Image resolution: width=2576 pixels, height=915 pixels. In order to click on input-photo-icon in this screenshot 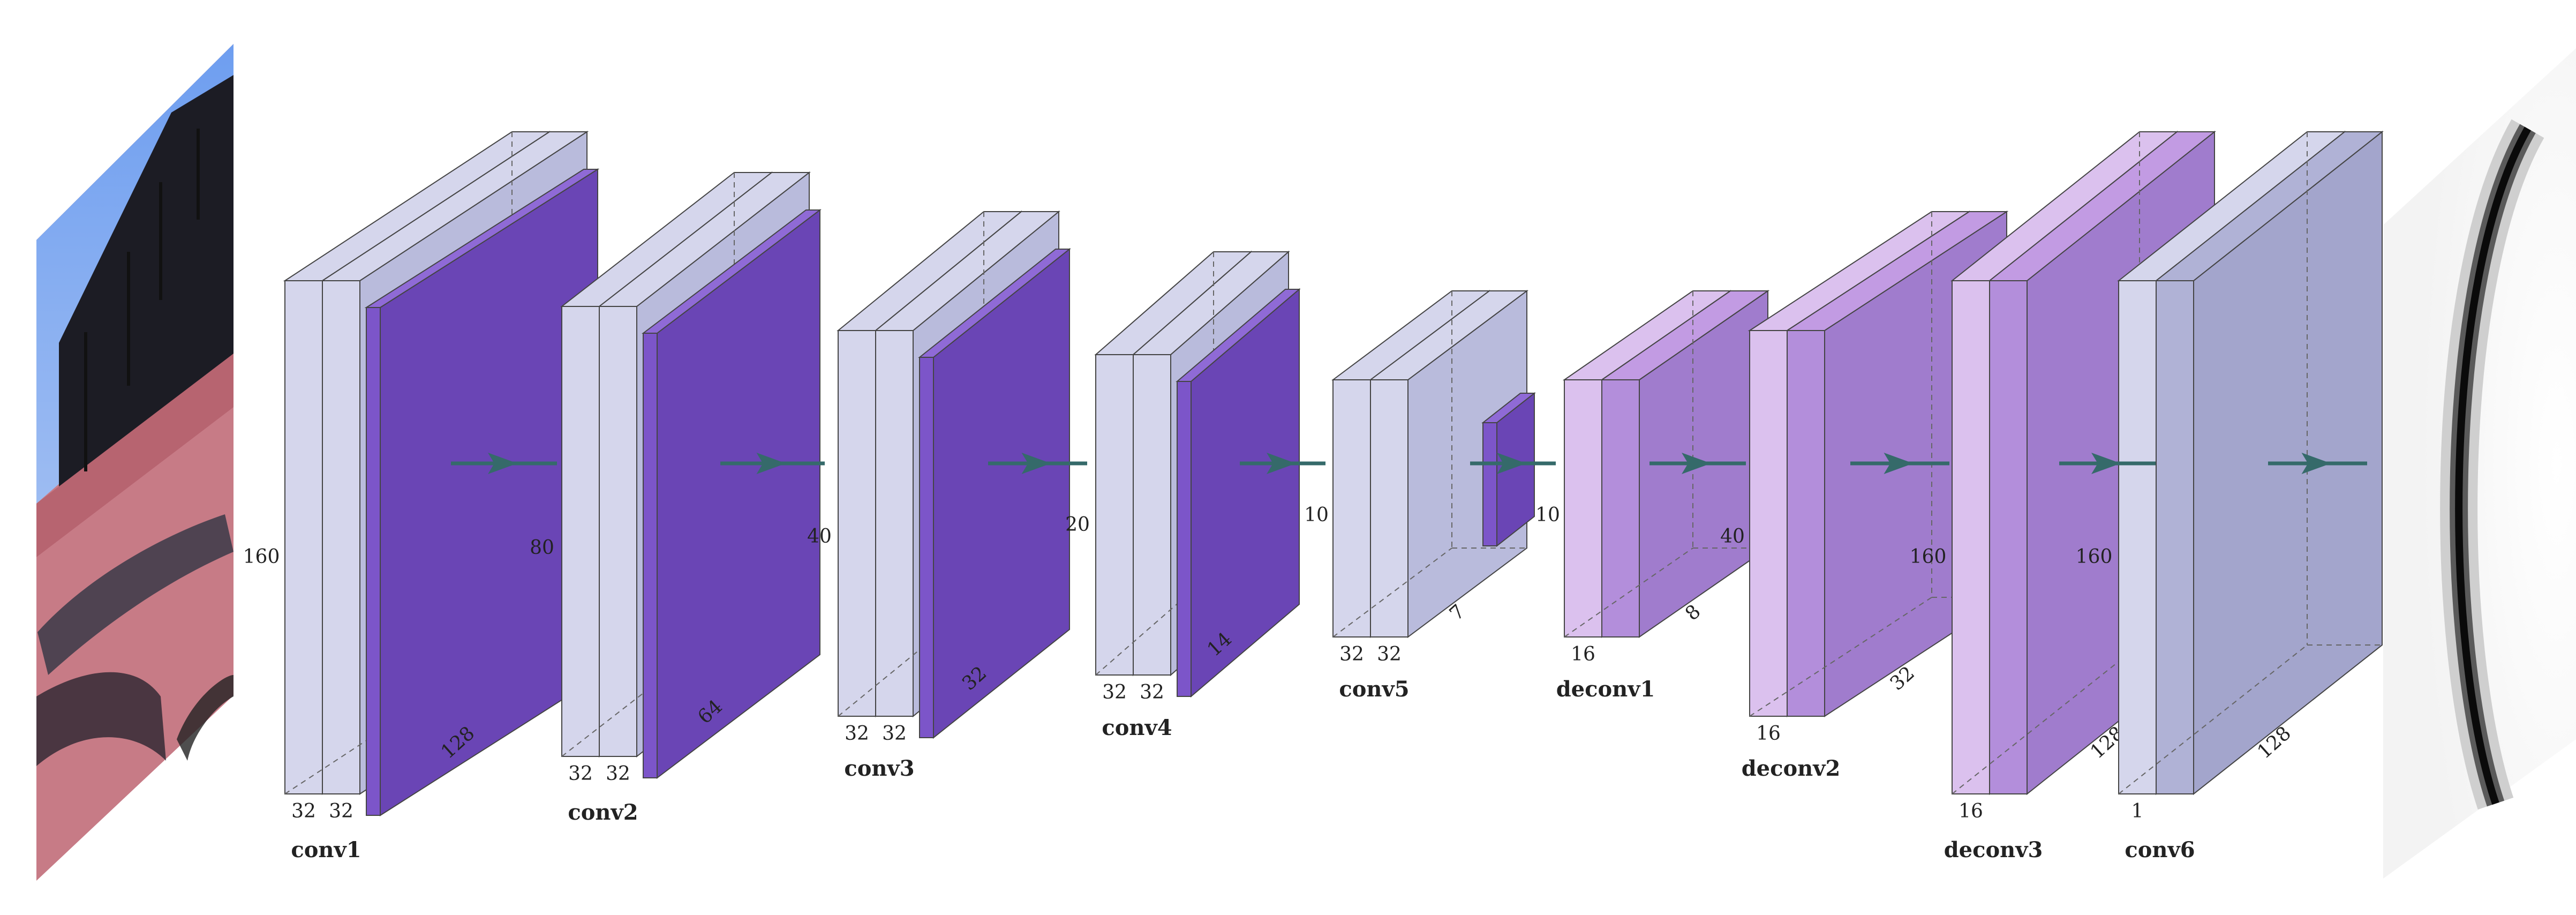, I will do `click(135, 462)`.